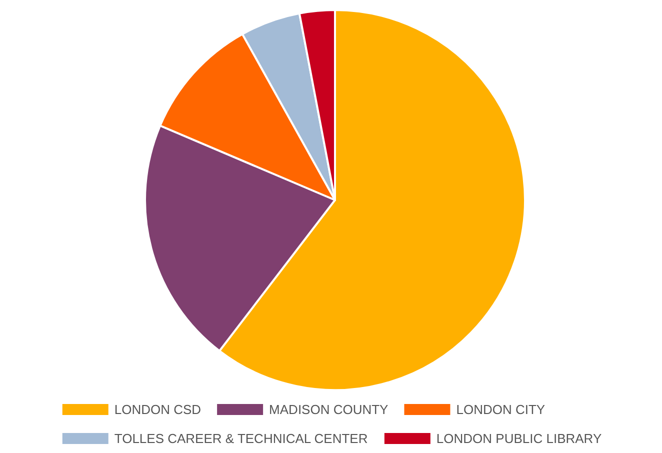  Describe the element at coordinates (241, 438) in the screenshot. I see `legend-label: TOLLES CAREER & TECHNICAL CENTER` at that location.